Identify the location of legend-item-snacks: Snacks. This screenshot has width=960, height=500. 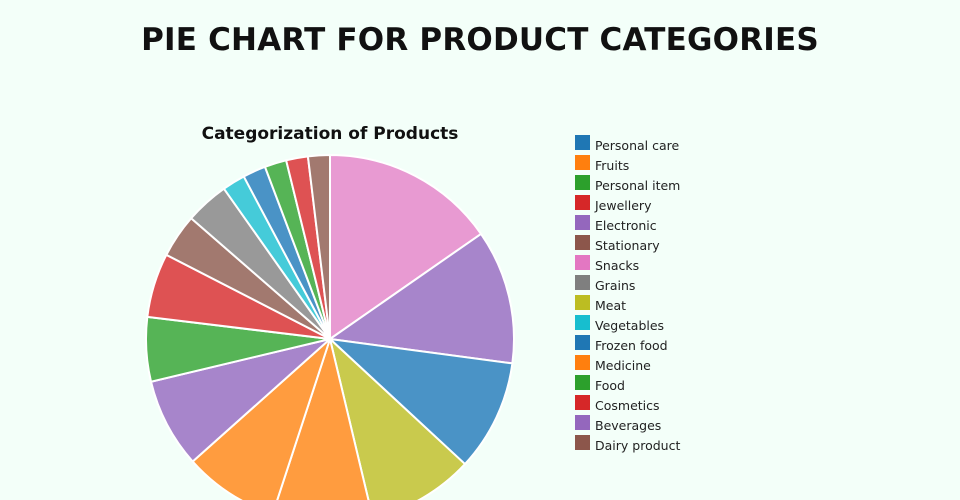
(627, 264).